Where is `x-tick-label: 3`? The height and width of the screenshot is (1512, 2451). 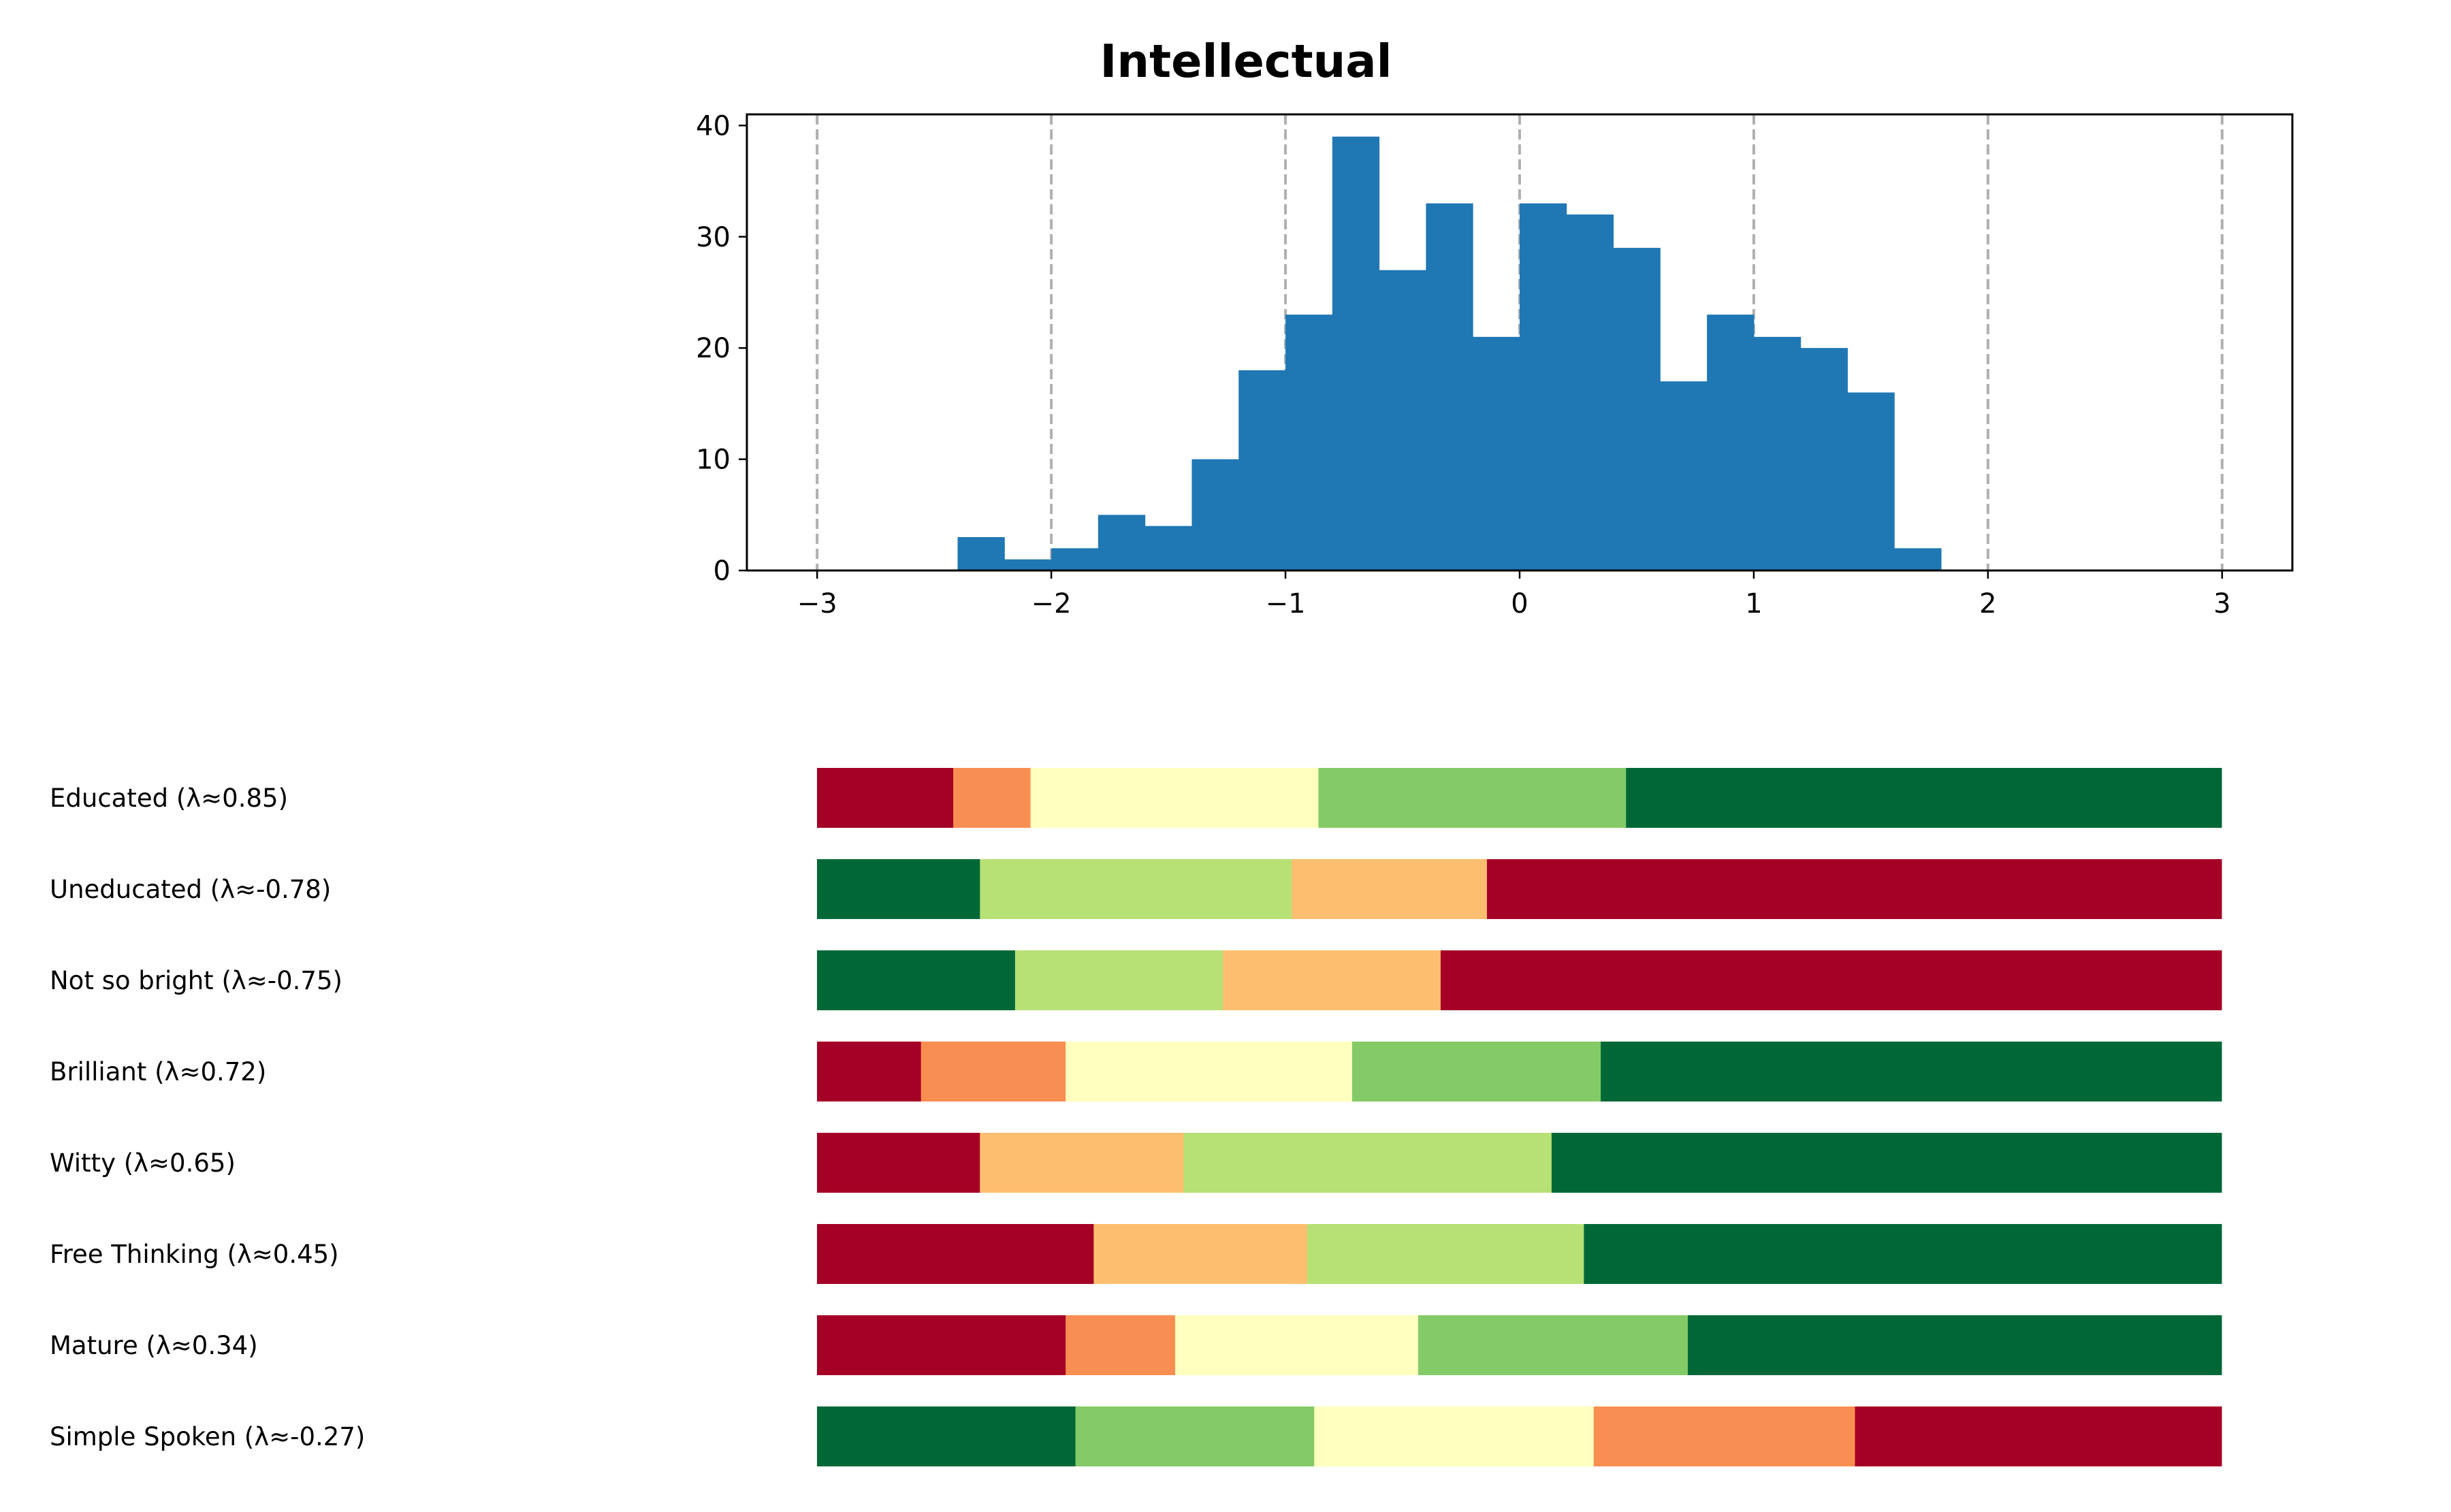 x-tick-label: 3 is located at coordinates (2221, 604).